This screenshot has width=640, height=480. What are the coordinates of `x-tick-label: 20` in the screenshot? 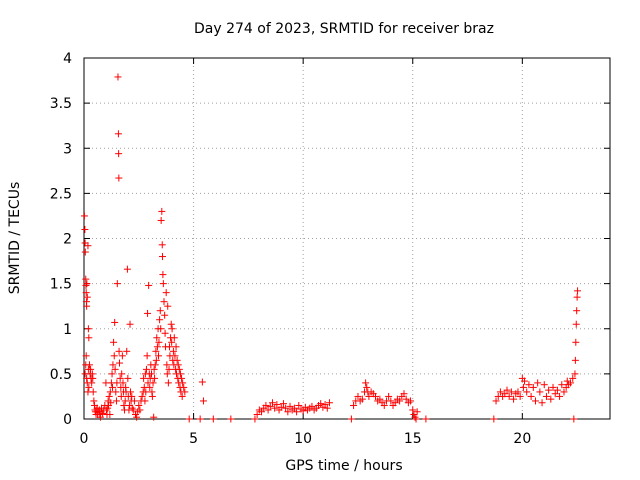 It's located at (522, 439).